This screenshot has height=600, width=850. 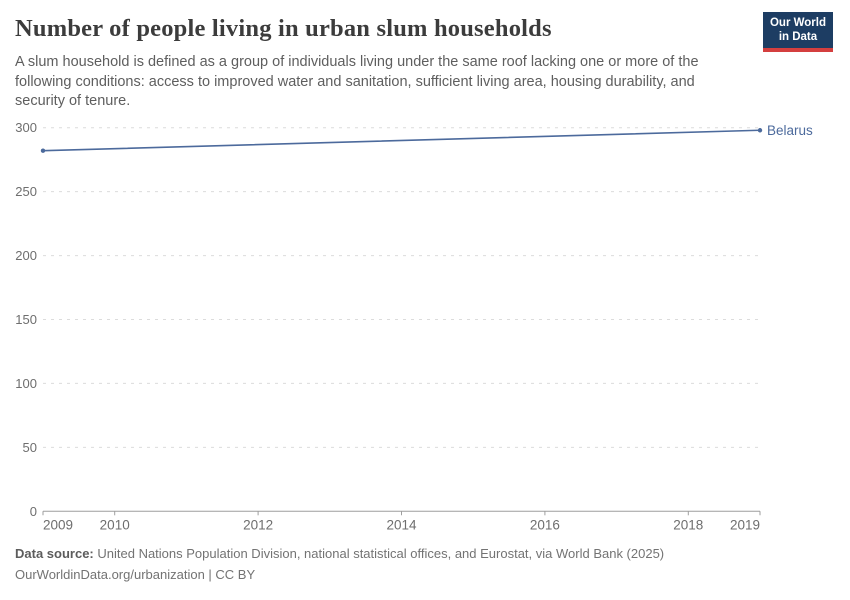 What do you see at coordinates (258, 524) in the screenshot?
I see `x-tick-label: 2012` at bounding box center [258, 524].